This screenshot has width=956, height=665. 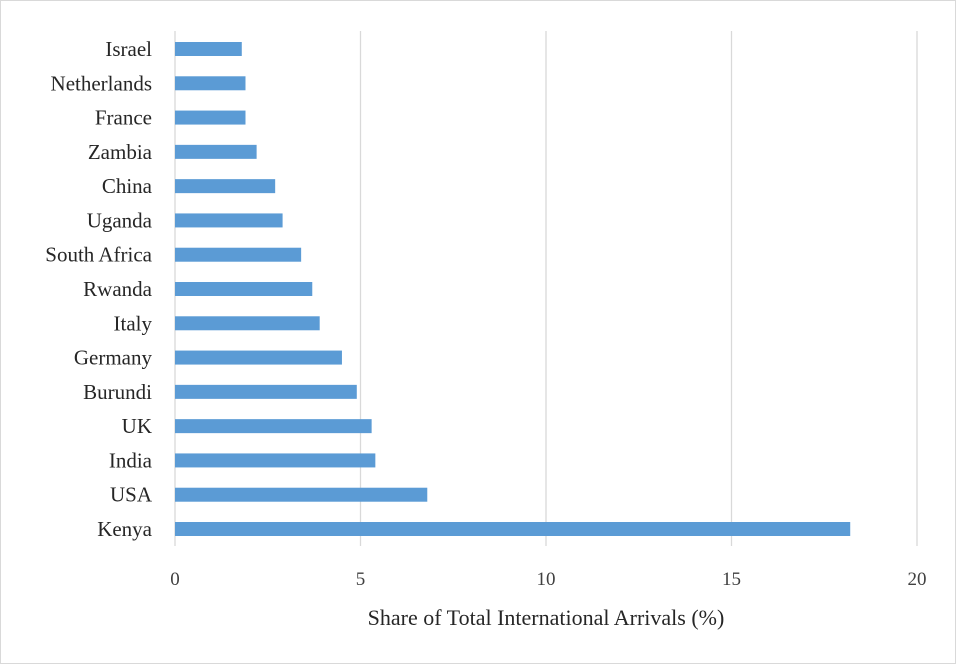 What do you see at coordinates (127, 186) in the screenshot?
I see `category-label: China` at bounding box center [127, 186].